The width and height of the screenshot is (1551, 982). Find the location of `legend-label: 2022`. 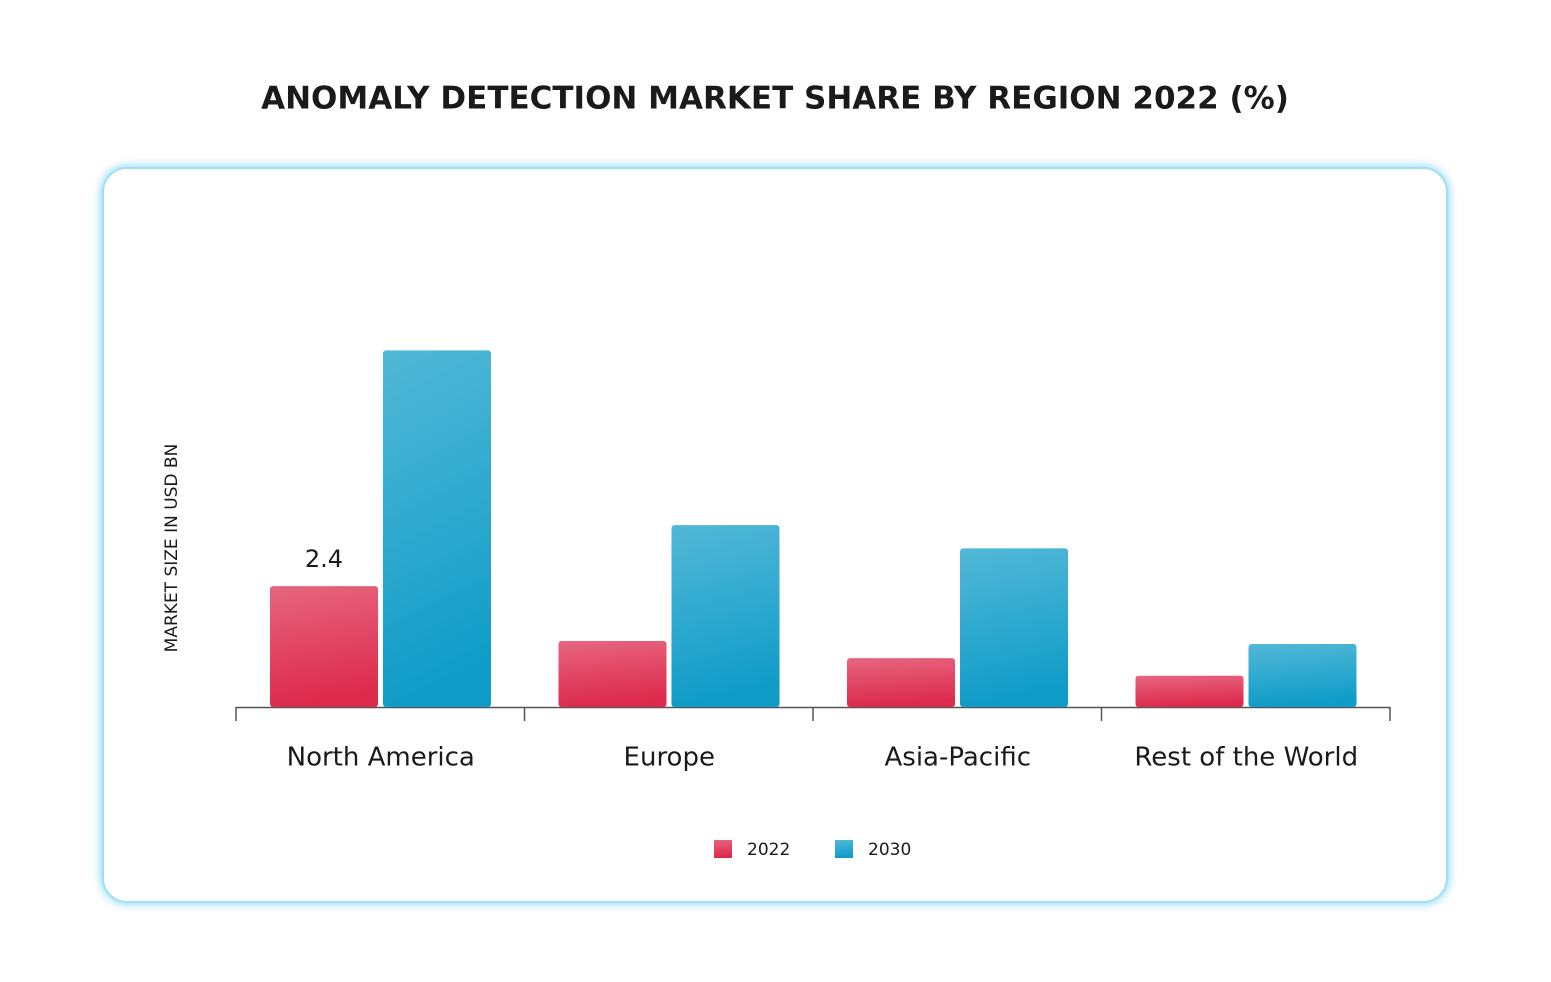

legend-label: 2022 is located at coordinates (768, 850).